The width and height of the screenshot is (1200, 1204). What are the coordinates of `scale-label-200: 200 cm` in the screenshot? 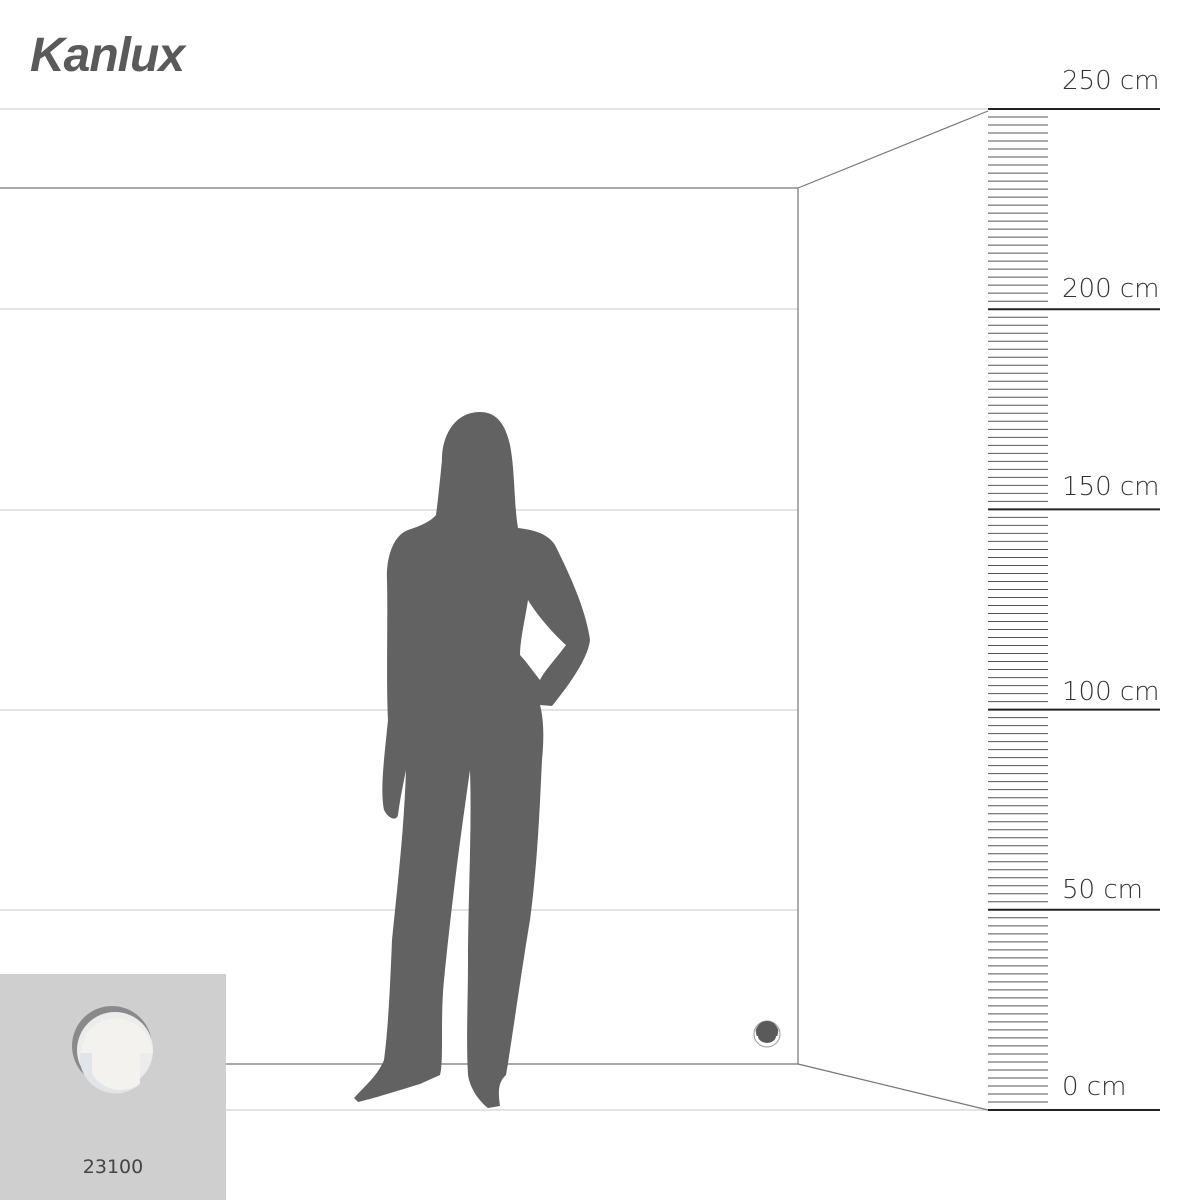 It's located at (1111, 289).